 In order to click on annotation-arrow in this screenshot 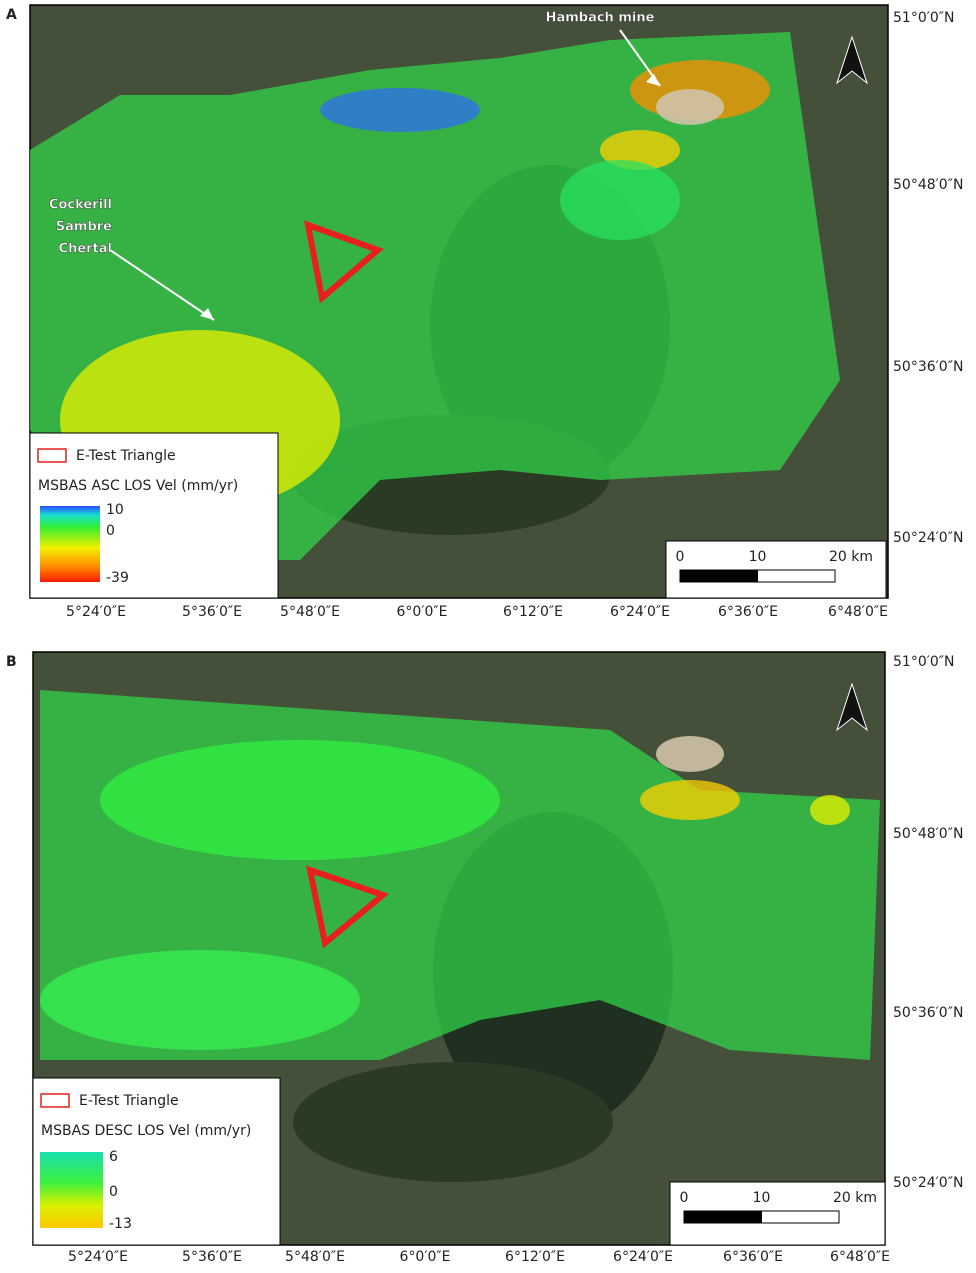, I will do `click(162, 285)`.